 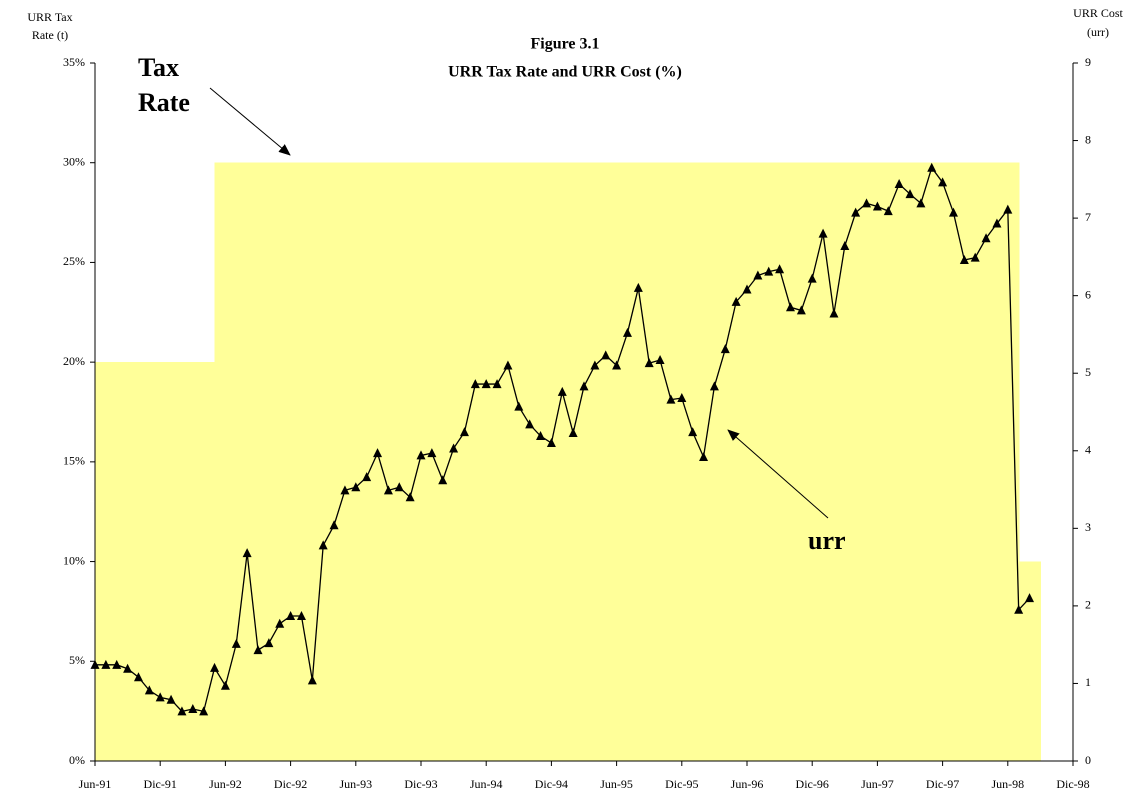 I want to click on annotation: urr, so click(x=827, y=540).